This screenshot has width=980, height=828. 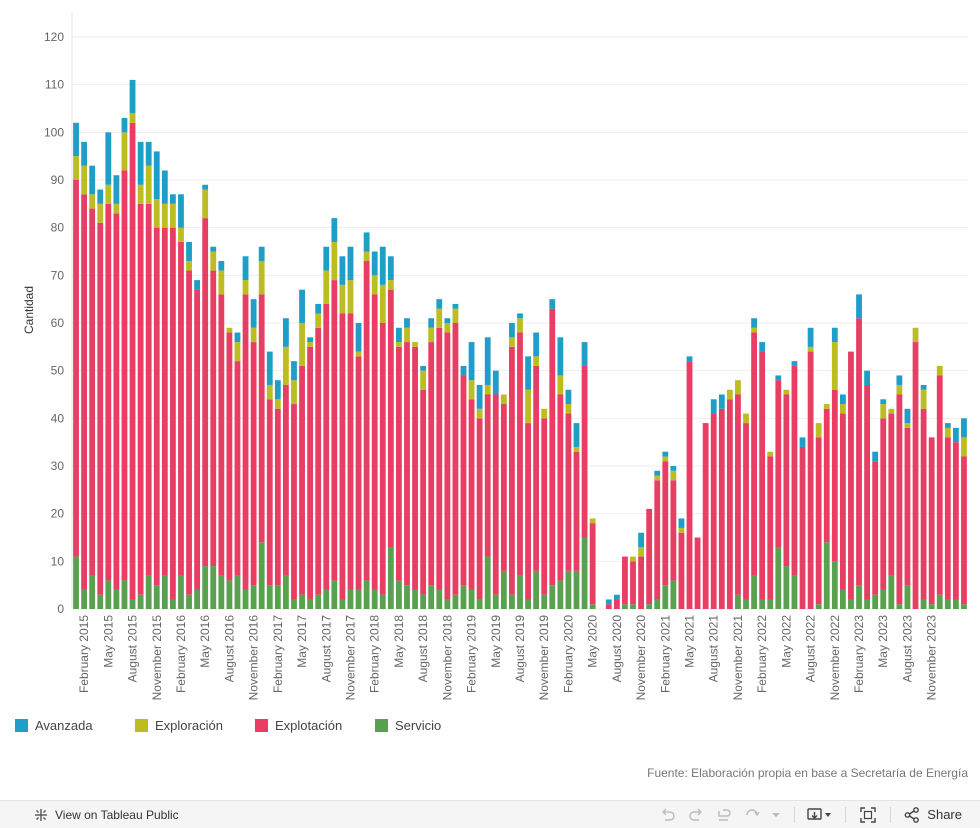 I want to click on undo-button, so click(x=668, y=814).